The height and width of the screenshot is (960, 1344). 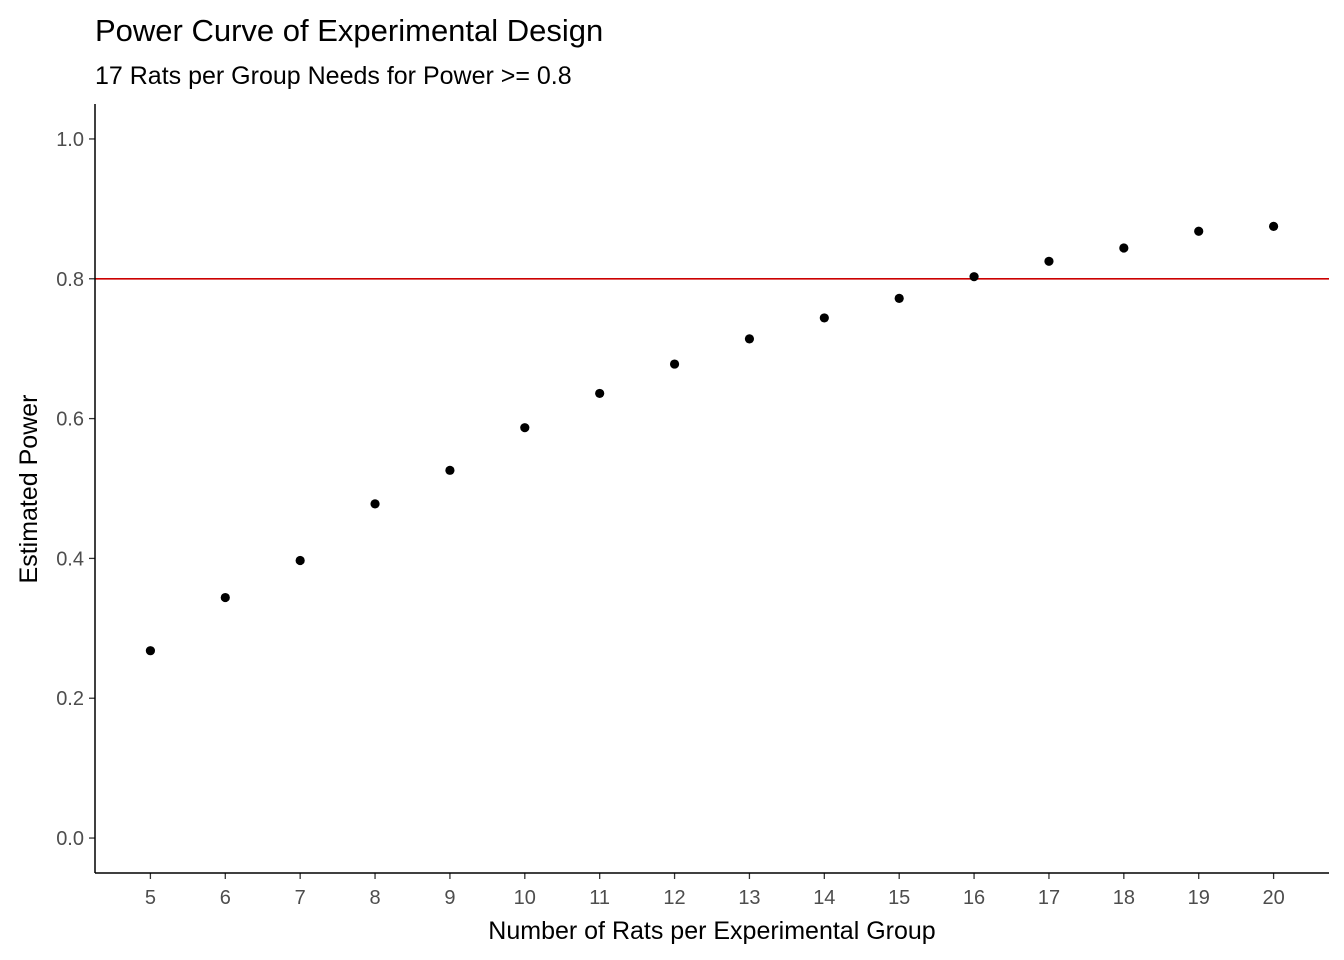 I want to click on y-axis-title: Estimated Power, so click(x=29, y=489).